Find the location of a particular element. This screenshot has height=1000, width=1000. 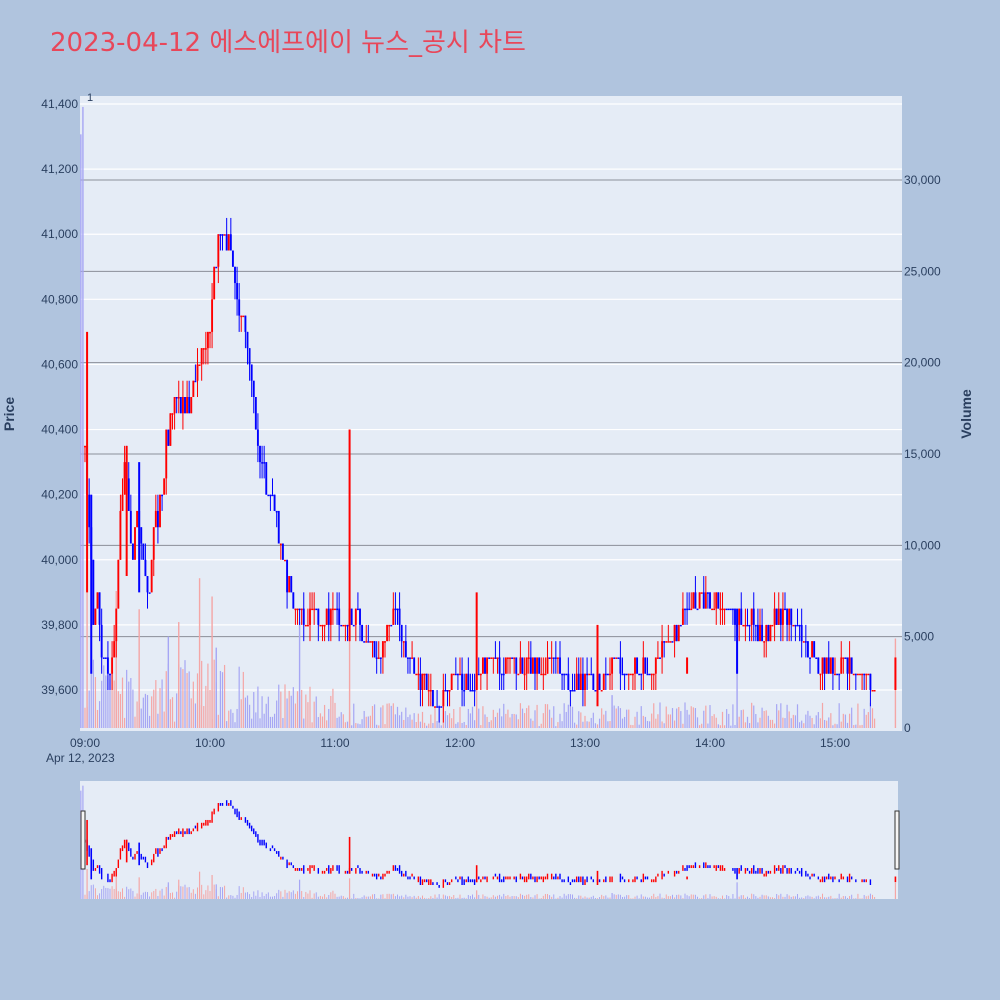

navigator-background is located at coordinates (489, 840).